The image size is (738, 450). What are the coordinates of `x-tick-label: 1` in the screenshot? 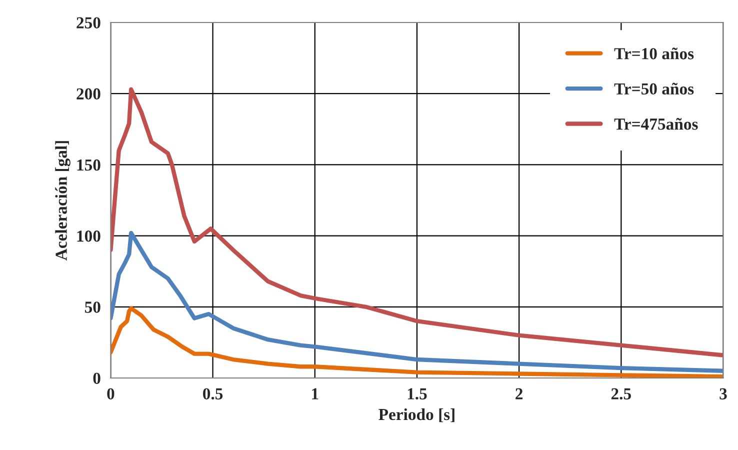 It's located at (315, 394).